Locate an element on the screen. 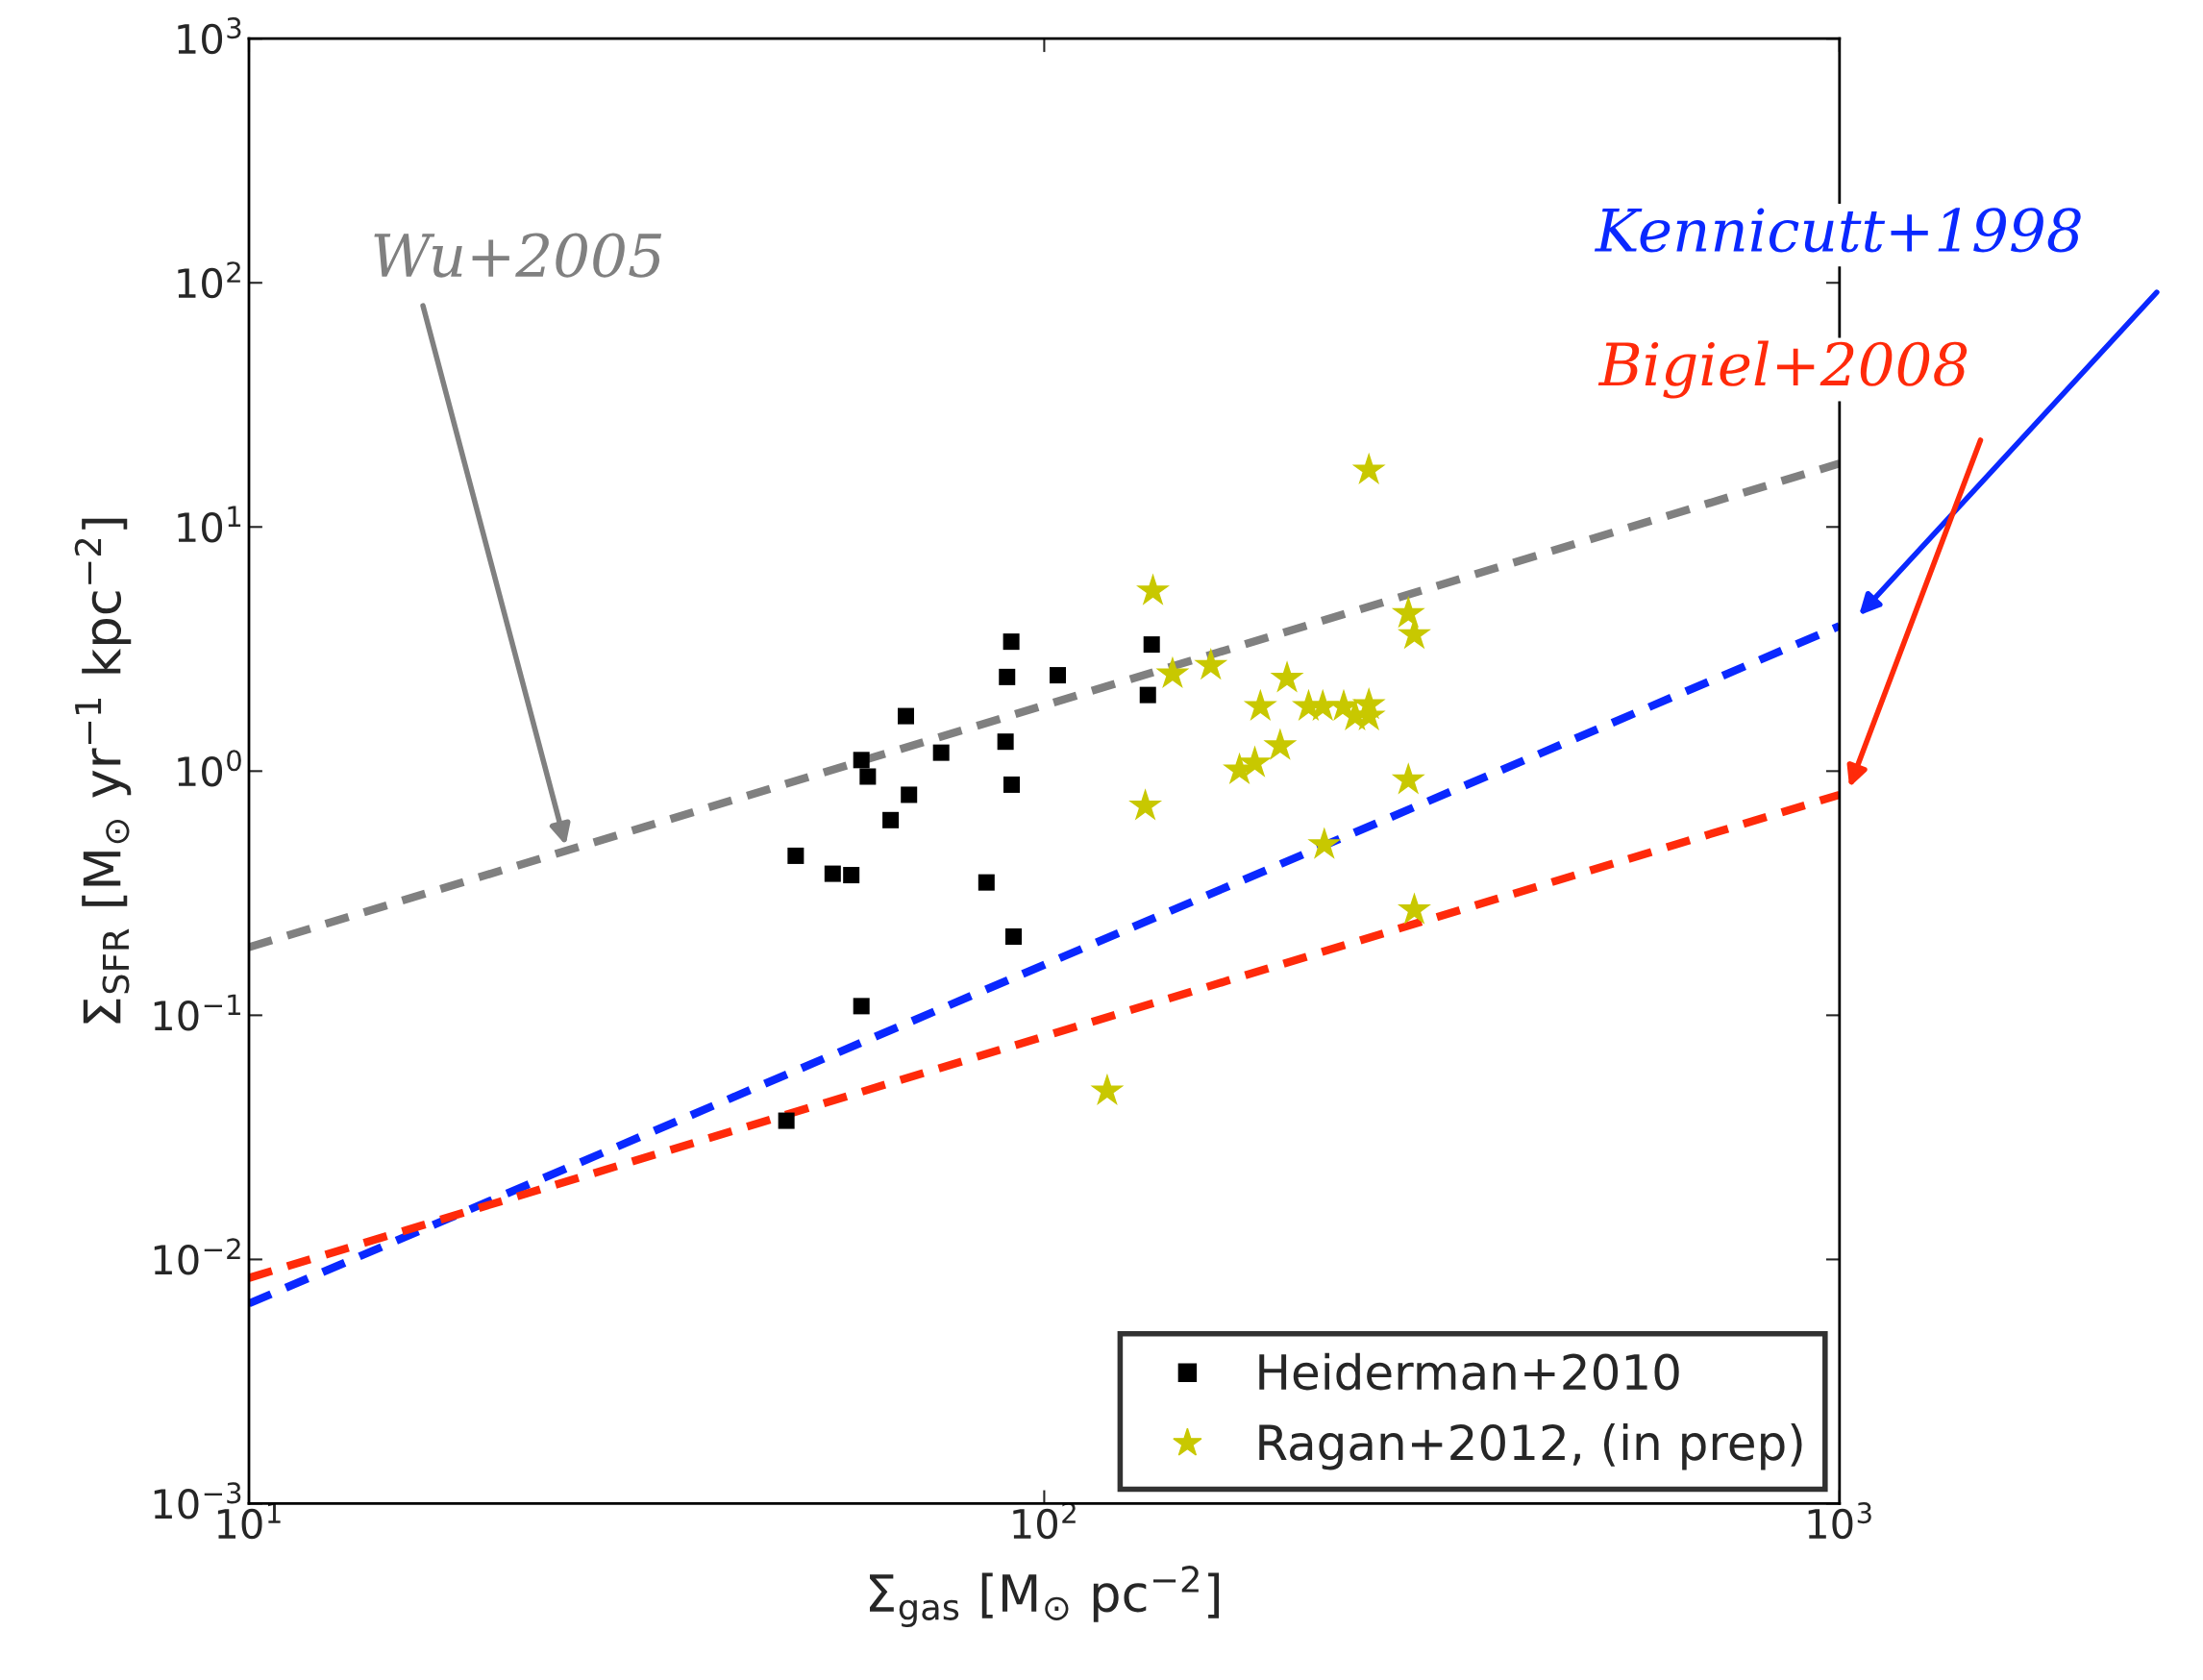 This screenshot has height=1680, width=2203. y-tick-label: 10$^{−1}$ is located at coordinates (197, 1012).